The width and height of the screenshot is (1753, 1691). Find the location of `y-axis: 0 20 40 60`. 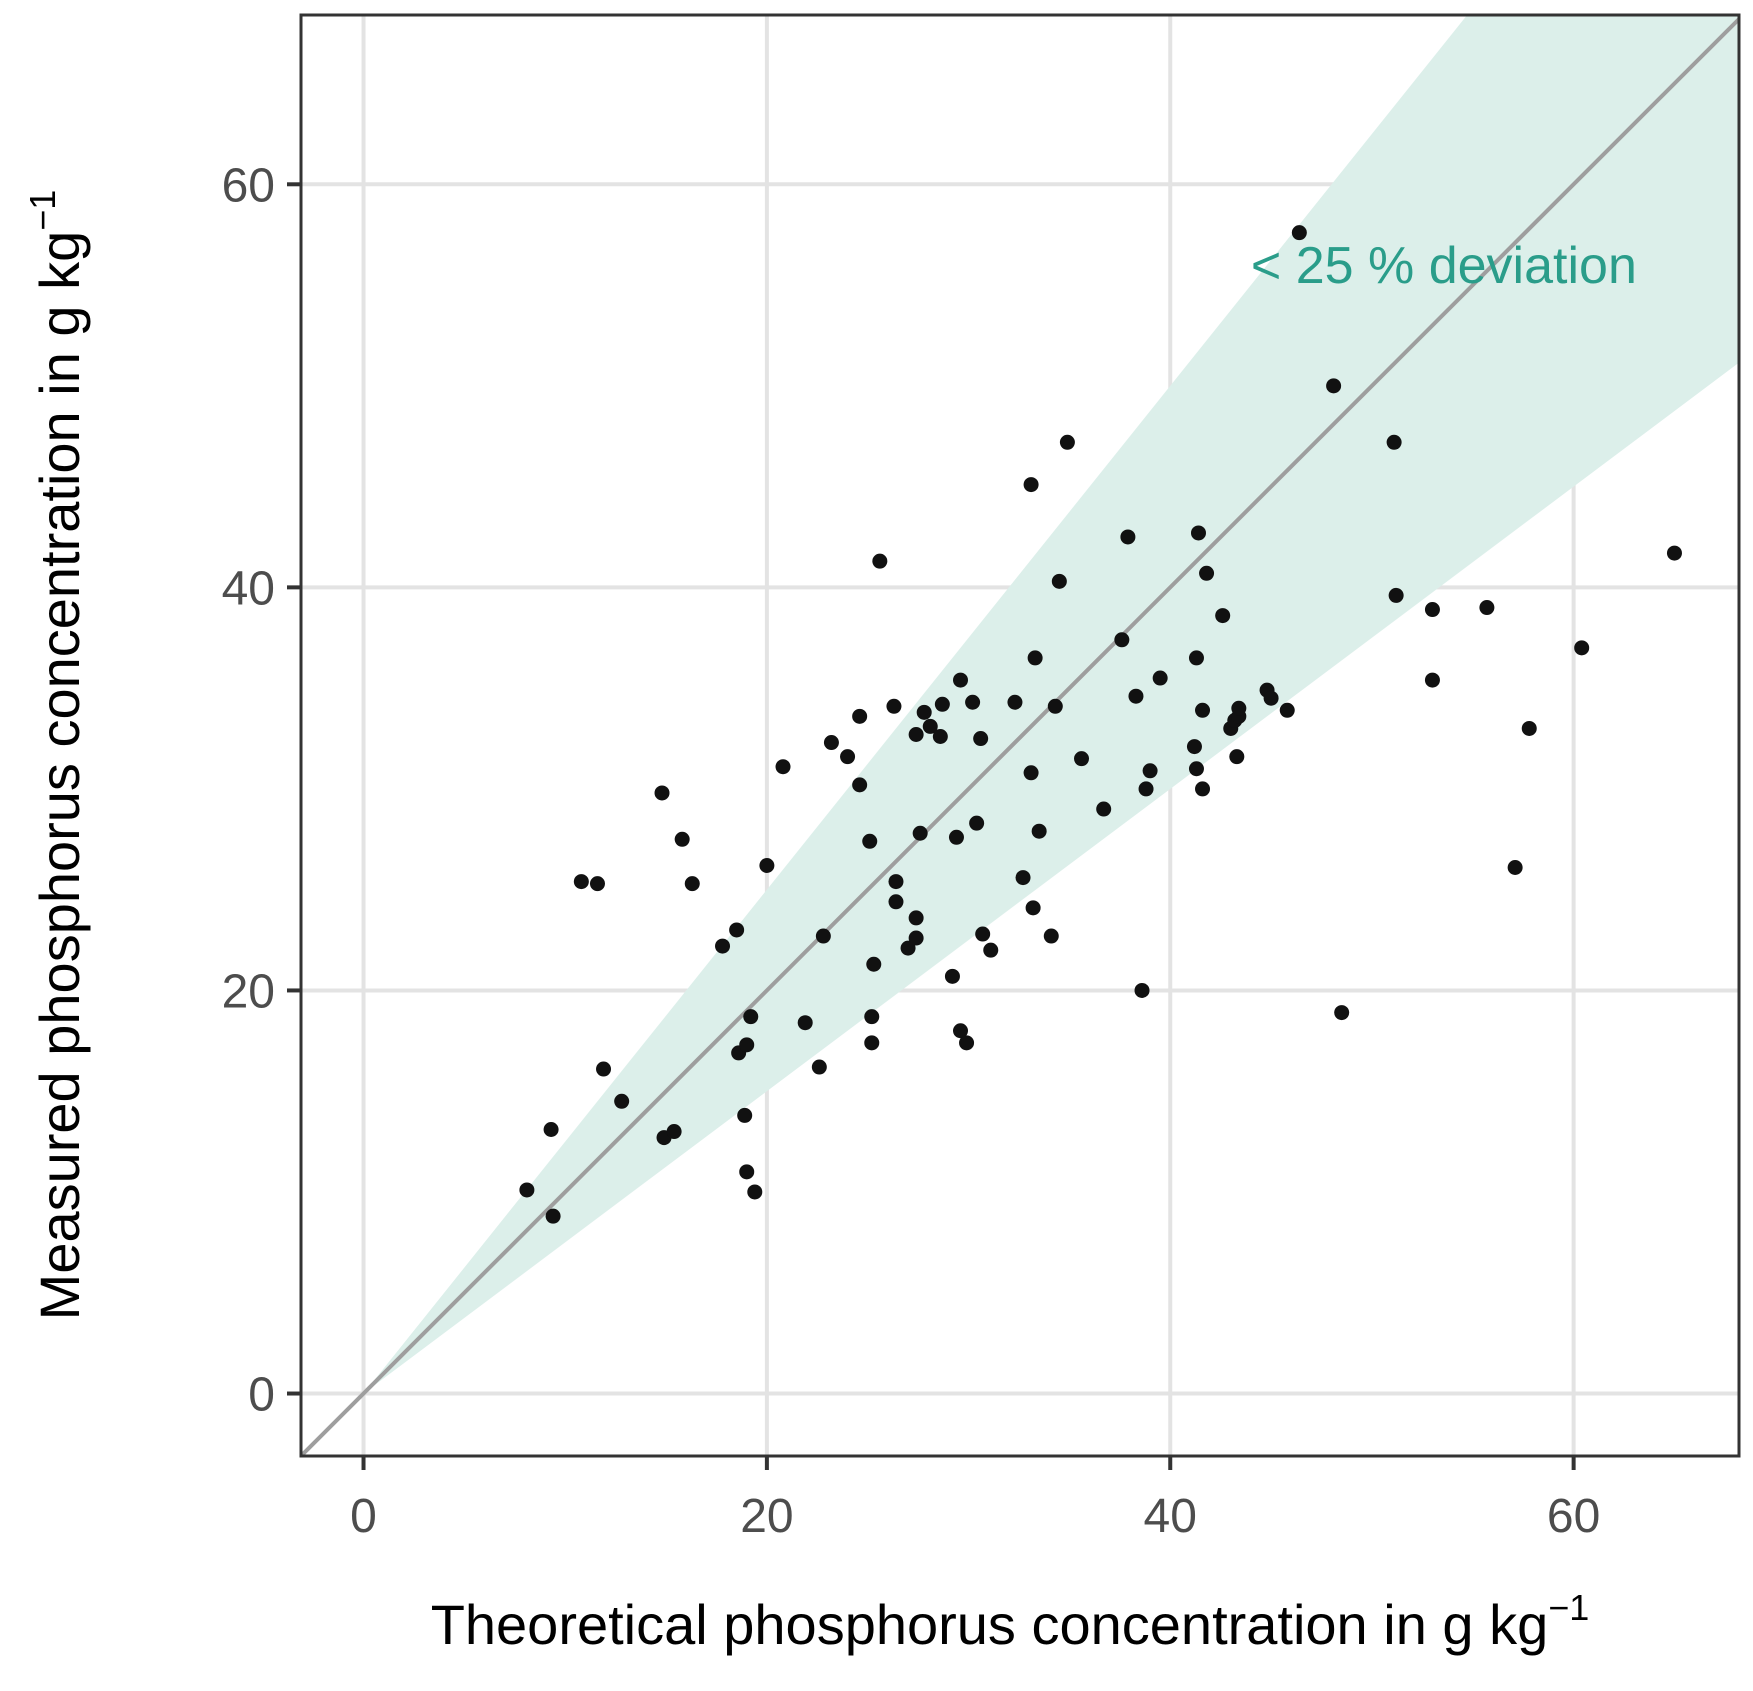

y-axis: 0 20 40 60 is located at coordinates (261, 790).